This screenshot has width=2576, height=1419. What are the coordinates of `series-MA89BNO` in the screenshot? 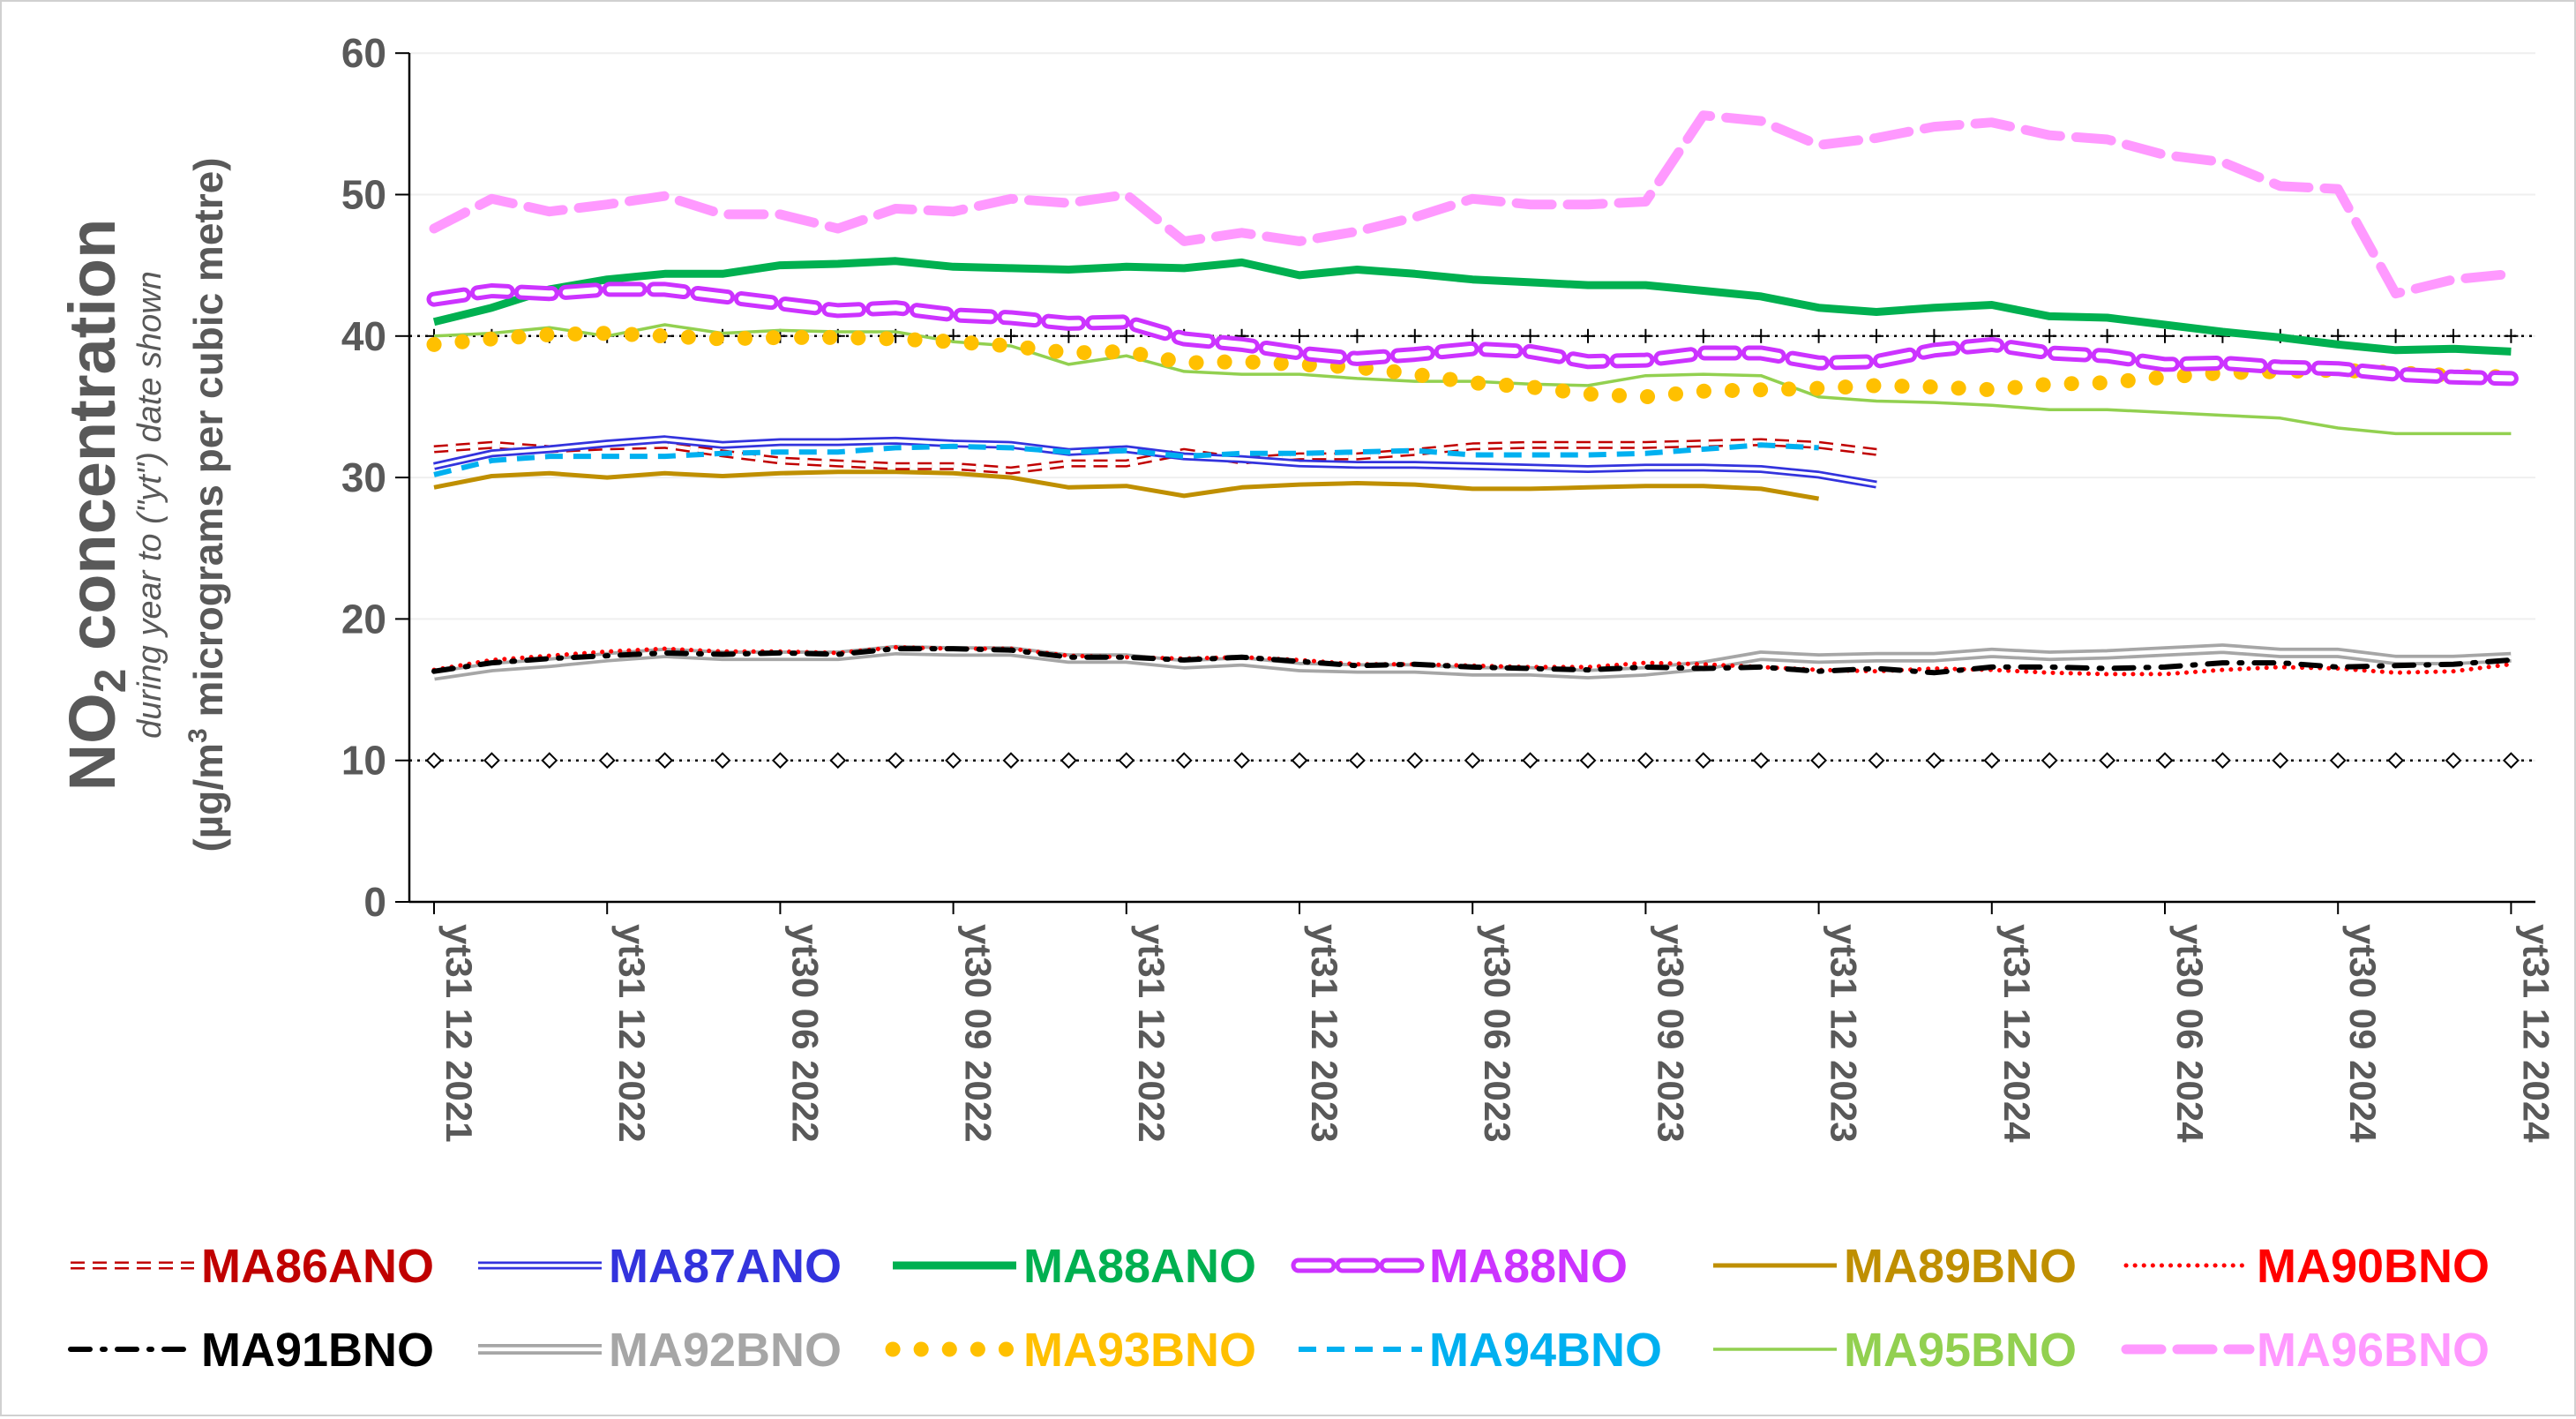 It's located at (1126, 485).